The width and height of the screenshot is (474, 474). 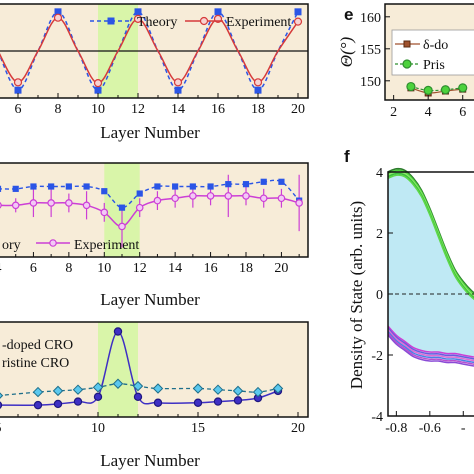 What do you see at coordinates (1, 268) in the screenshot?
I see `x-tick-label: 4` at bounding box center [1, 268].